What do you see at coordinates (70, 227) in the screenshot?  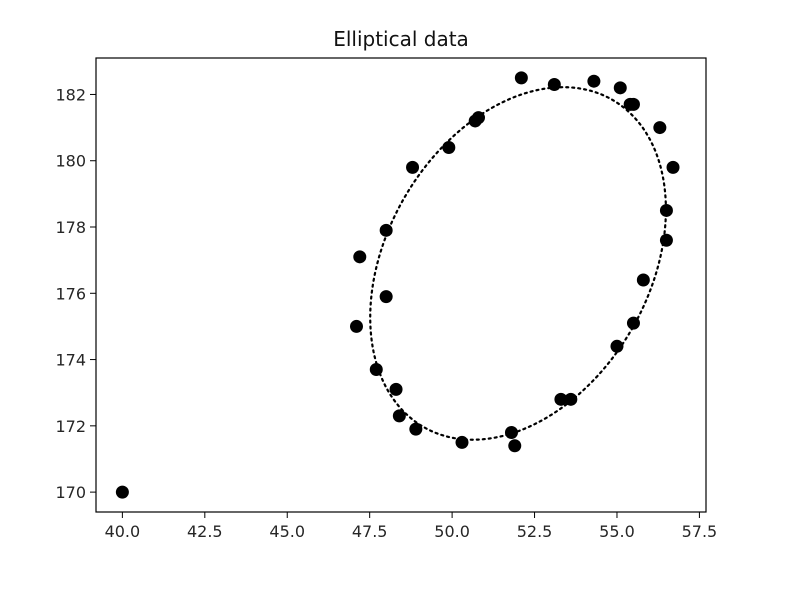 I see `y-tick-label: 178` at bounding box center [70, 227].